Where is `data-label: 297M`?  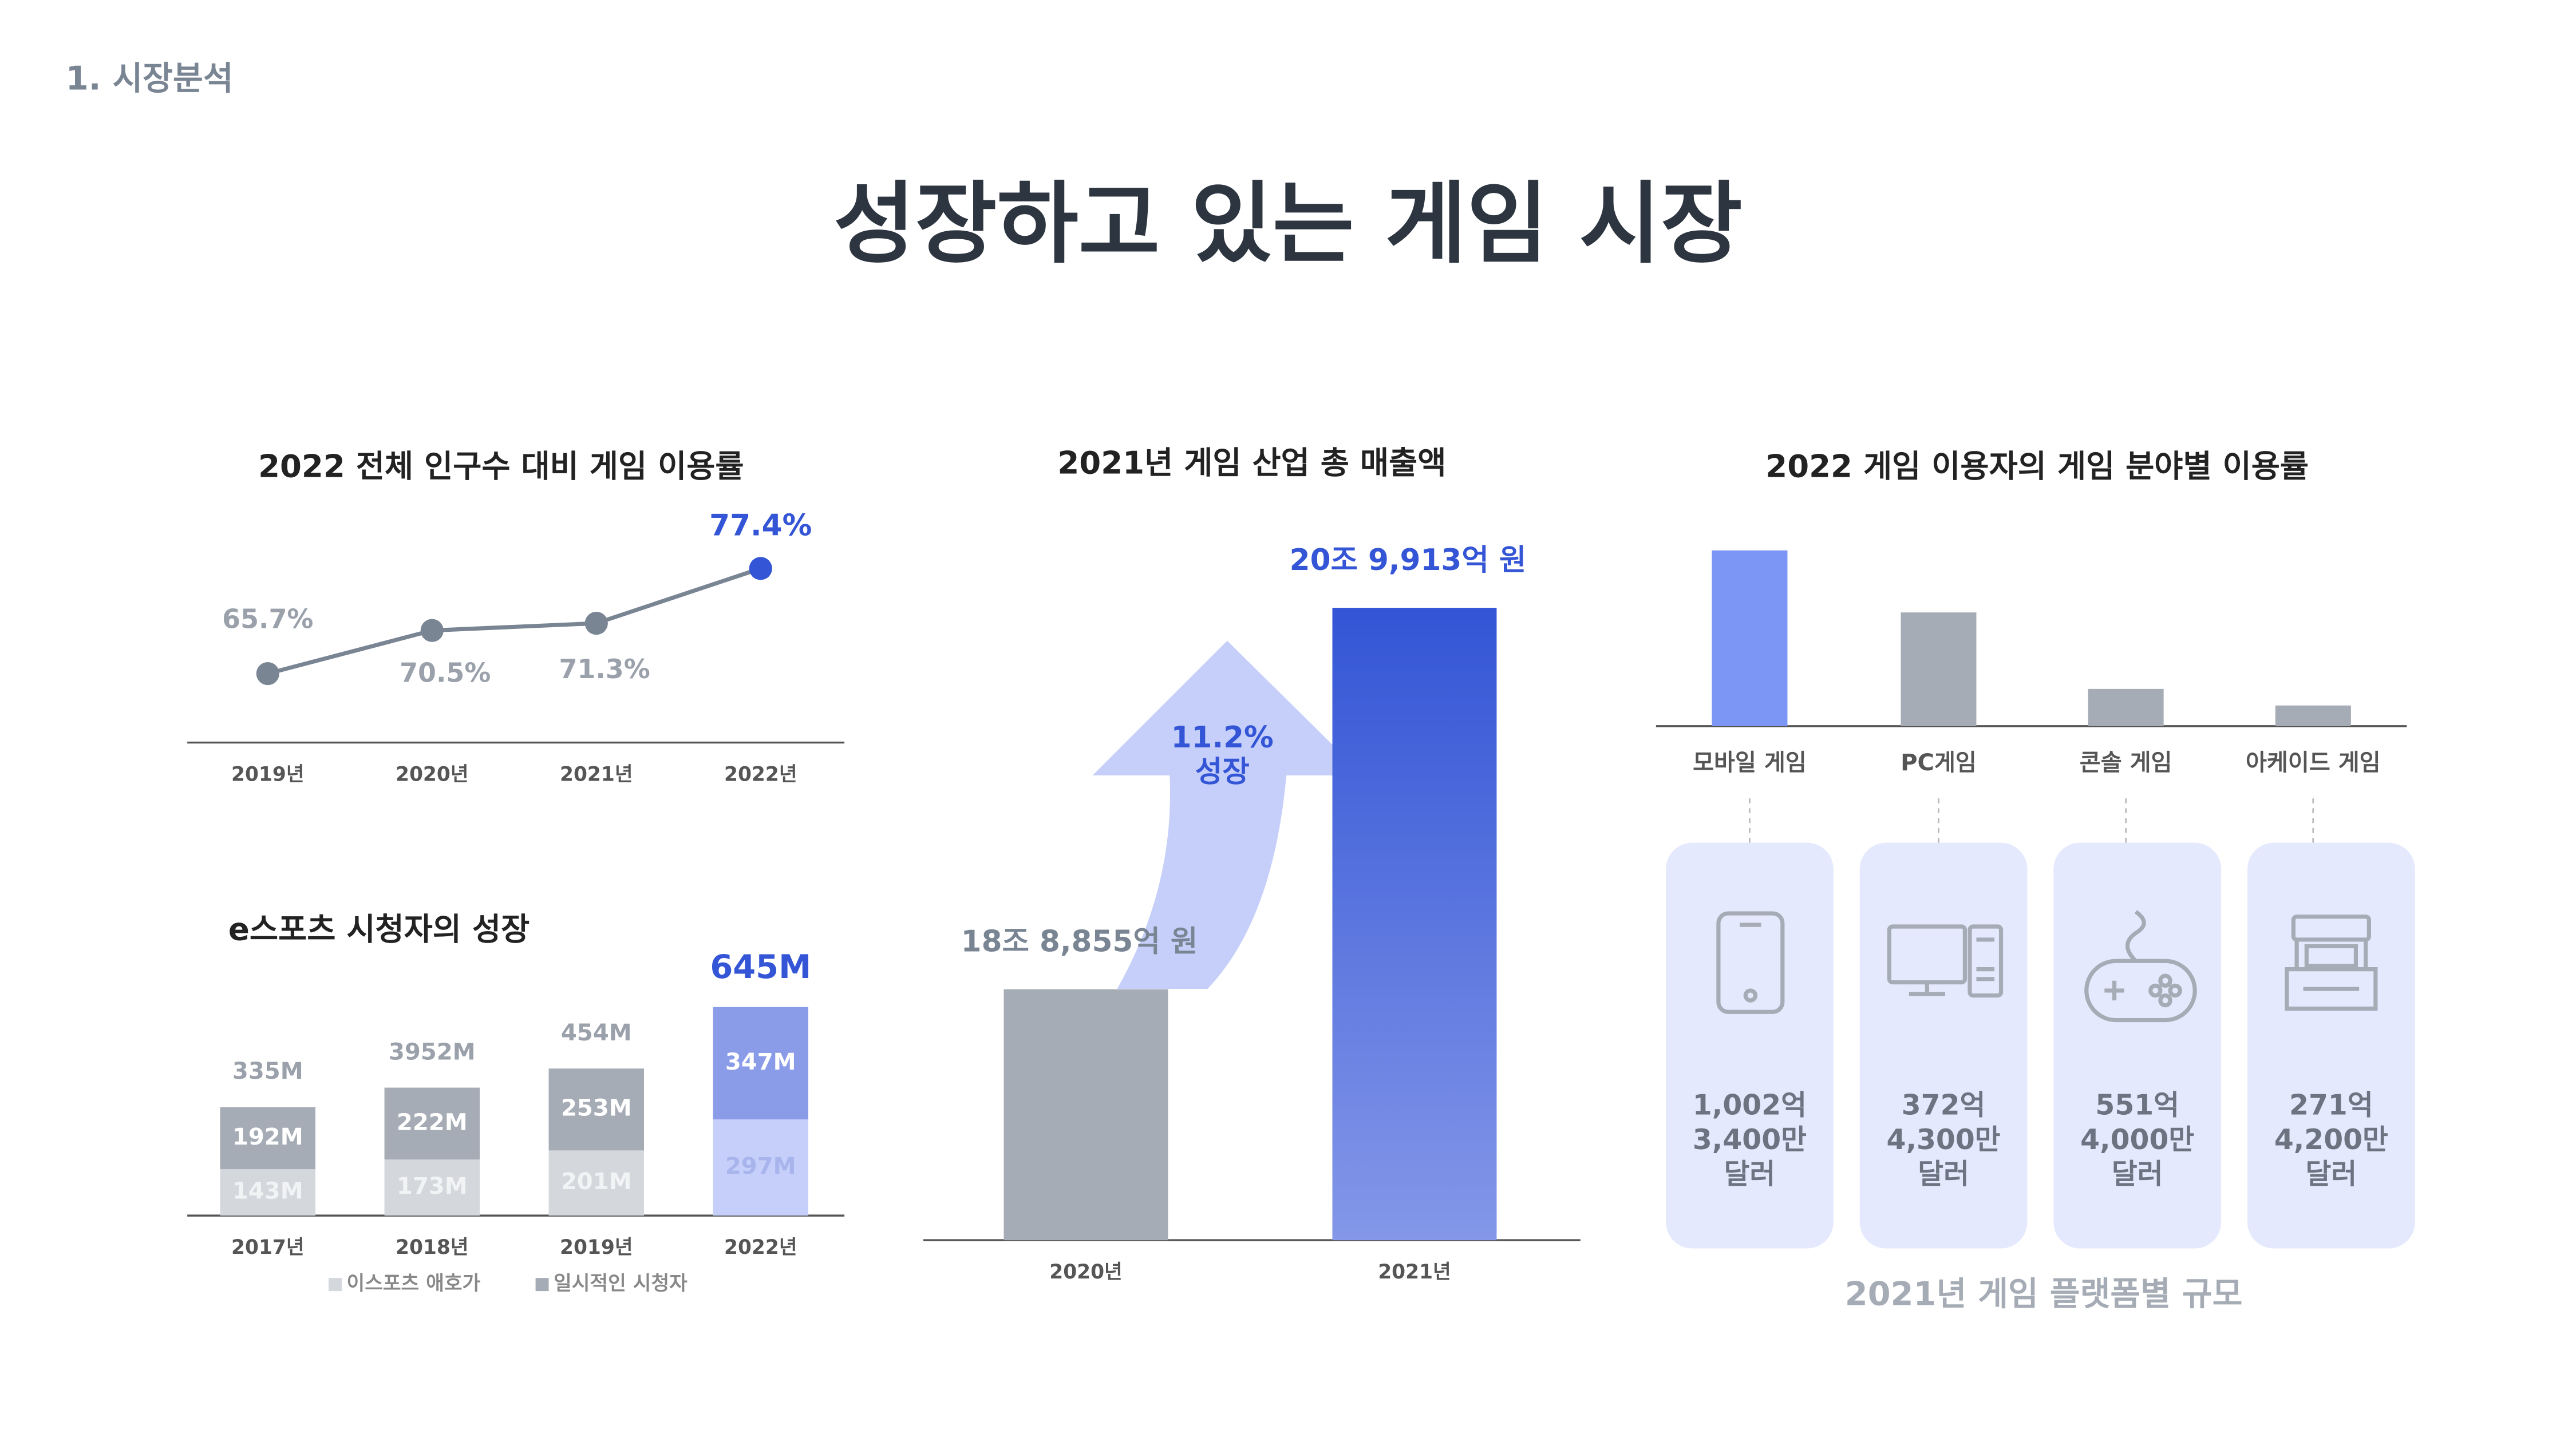
data-label: 297M is located at coordinates (760, 1166).